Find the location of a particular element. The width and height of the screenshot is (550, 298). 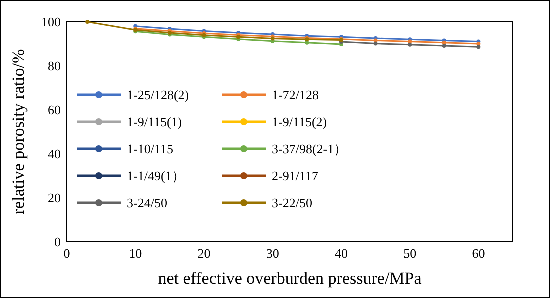

legend-label: 3-24/50 is located at coordinates (147, 203).